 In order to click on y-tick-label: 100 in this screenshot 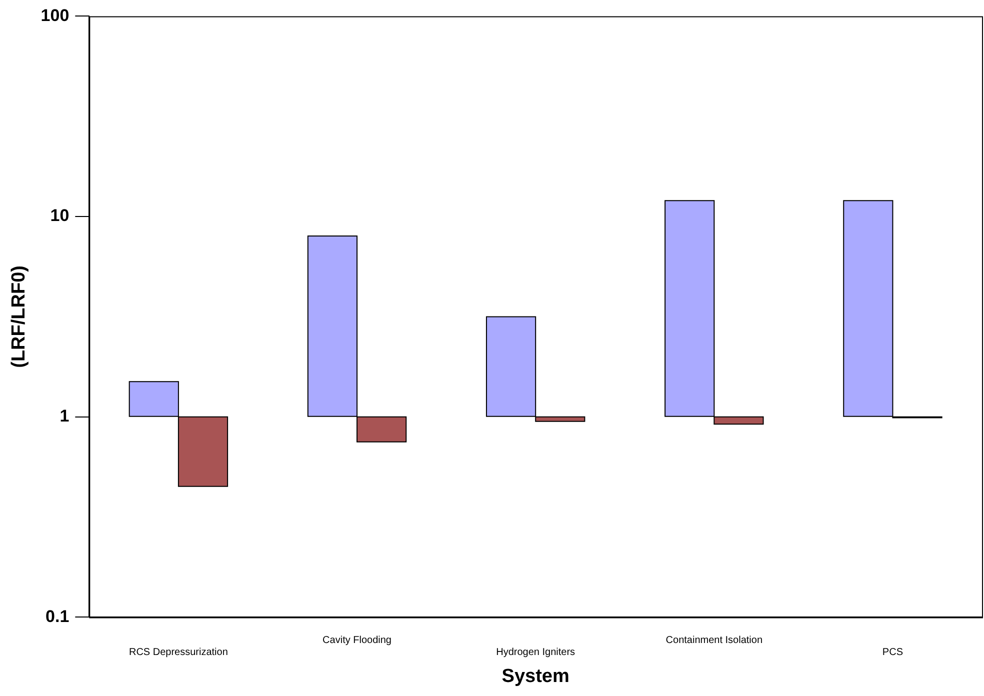, I will do `click(55, 15)`.